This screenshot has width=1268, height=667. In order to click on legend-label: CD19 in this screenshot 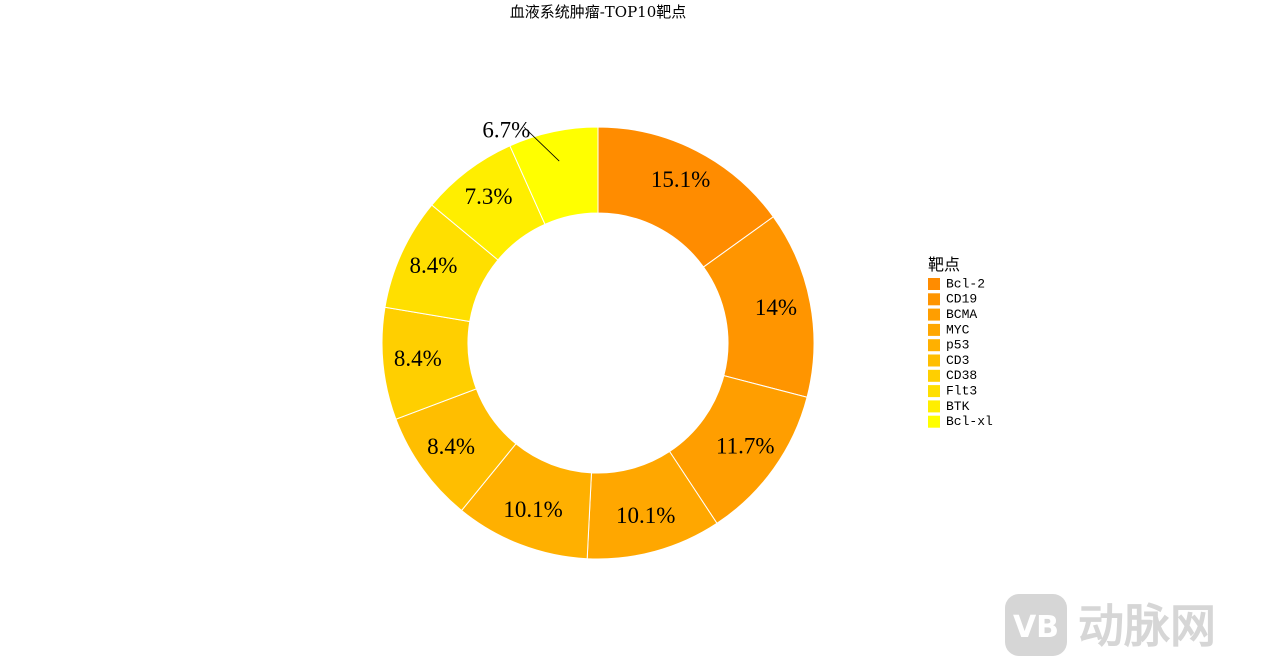, I will do `click(961, 299)`.